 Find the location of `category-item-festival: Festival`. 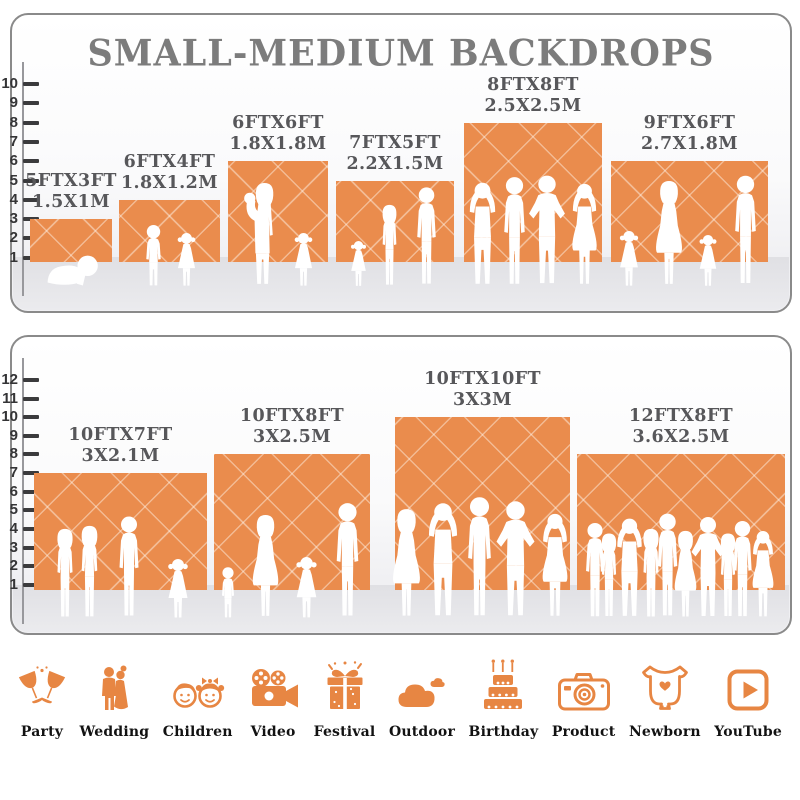

category-item-festival: Festival is located at coordinates (345, 697).